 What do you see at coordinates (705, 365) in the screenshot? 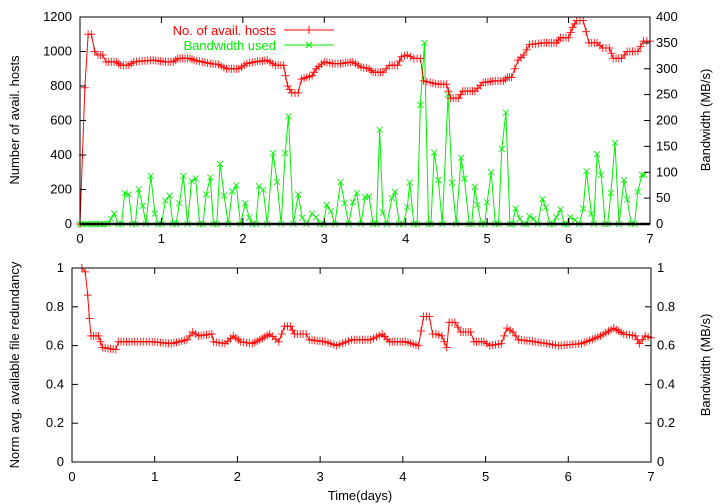
I see `bottom-y2-axis-label: Bandwidth (MB/s)` at bounding box center [705, 365].